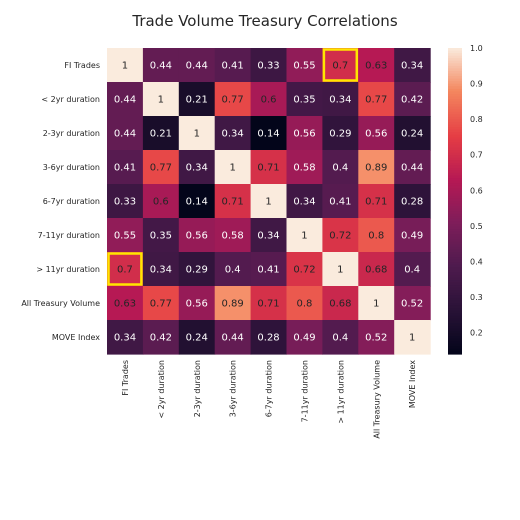  I want to click on colorbar-tick-label: 0.9, so click(476, 84).